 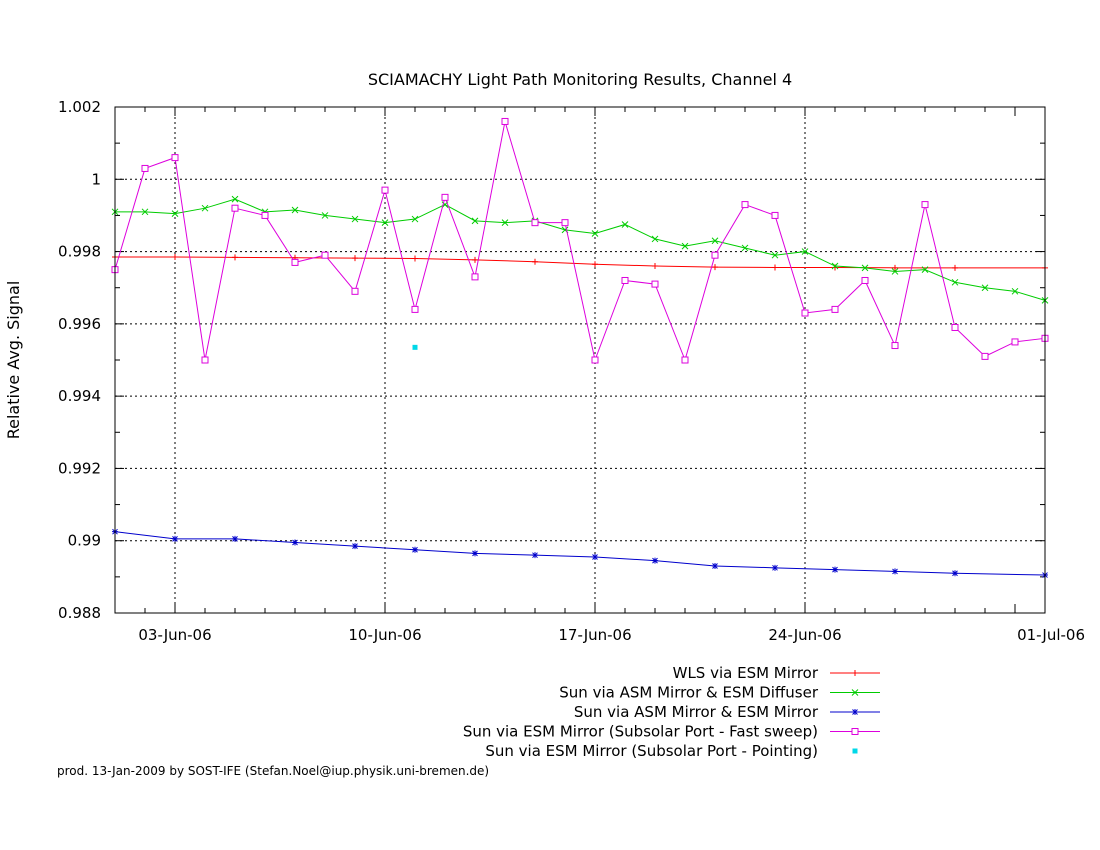 What do you see at coordinates (79, 252) in the screenshot?
I see `y-tick-label: 0.998` at bounding box center [79, 252].